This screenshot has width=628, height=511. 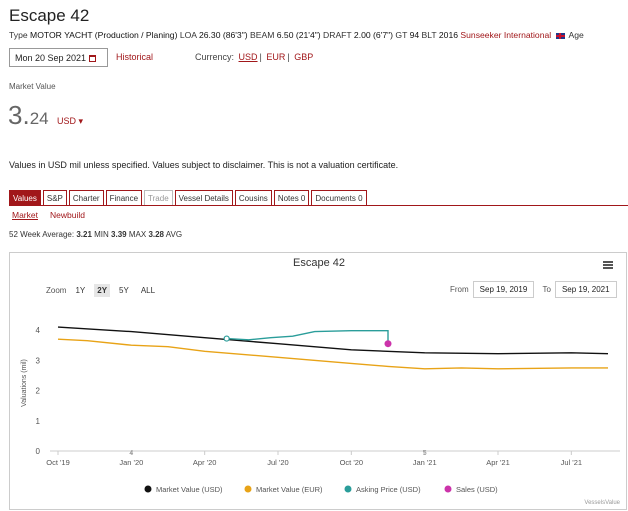 What do you see at coordinates (28, 115) in the screenshot?
I see `market-value: 3.24` at bounding box center [28, 115].